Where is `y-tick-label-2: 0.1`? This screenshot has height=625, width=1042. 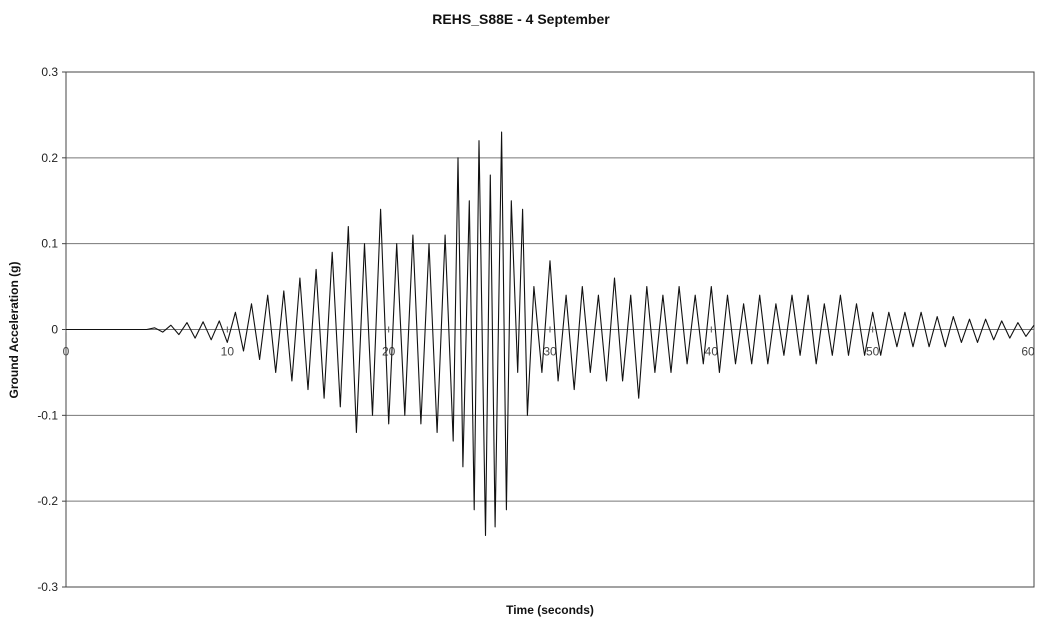 y-tick-label-2: 0.1 is located at coordinates (49, 244).